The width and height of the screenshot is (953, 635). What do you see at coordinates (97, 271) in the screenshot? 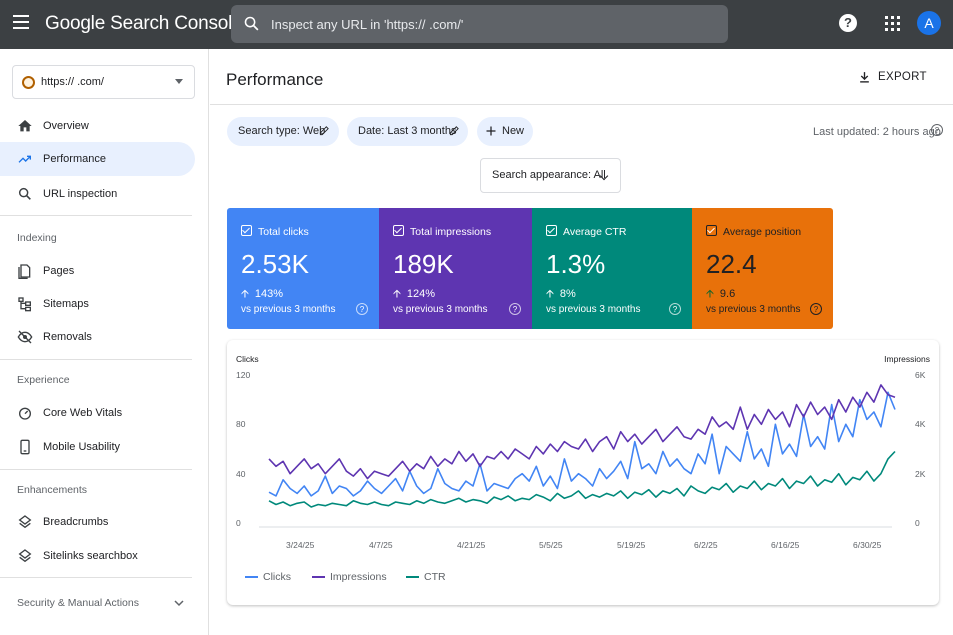
I see `sidebar-item-pages: Pages` at bounding box center [97, 271].